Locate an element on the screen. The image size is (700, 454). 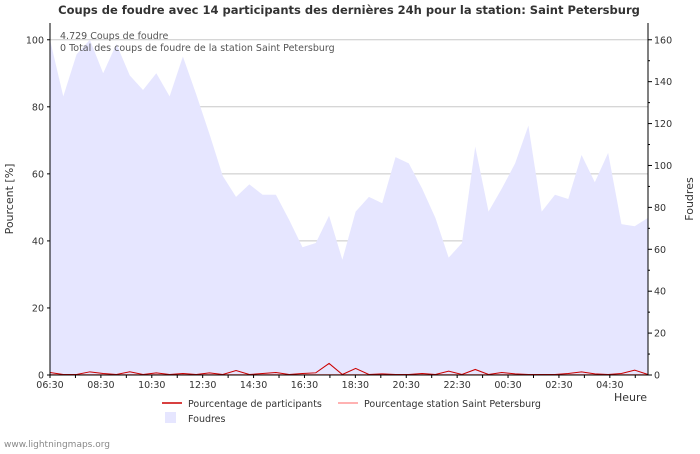
y-axis-left-label: Pourcent [%] is located at coordinates (9, 199).